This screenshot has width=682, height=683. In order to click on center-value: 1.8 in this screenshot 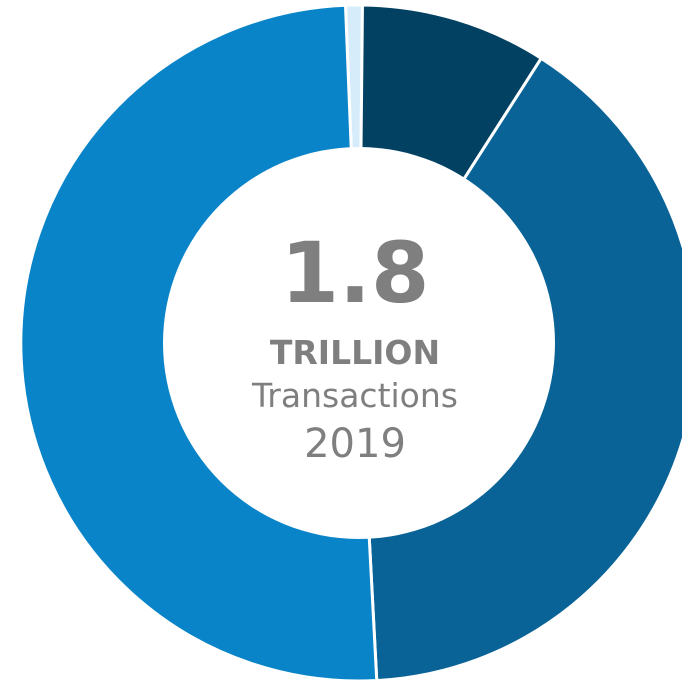, I will do `click(355, 273)`.